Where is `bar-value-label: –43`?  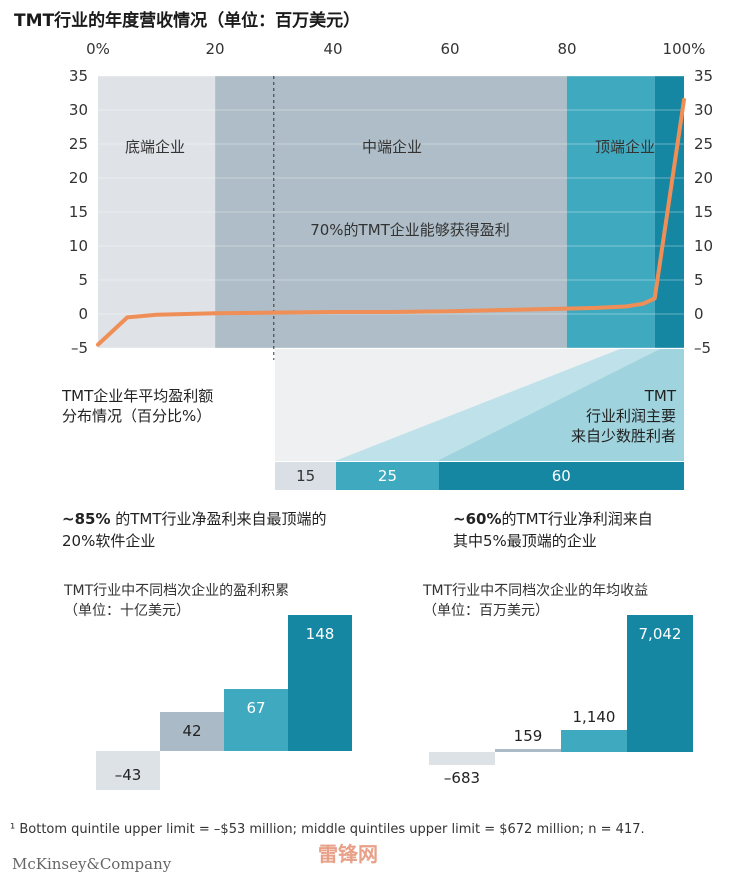
bar-value-label: –43 is located at coordinates (128, 775).